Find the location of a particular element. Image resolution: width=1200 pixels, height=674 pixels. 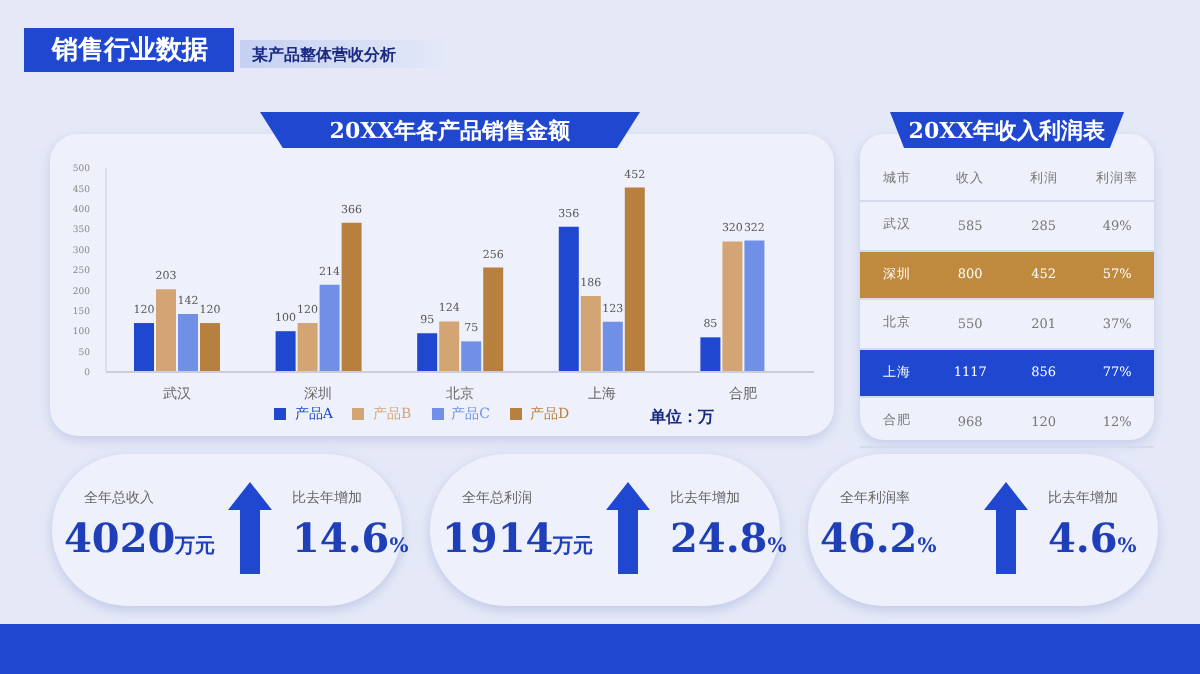

text: 销售行业数据 is located at coordinates (129, 50).